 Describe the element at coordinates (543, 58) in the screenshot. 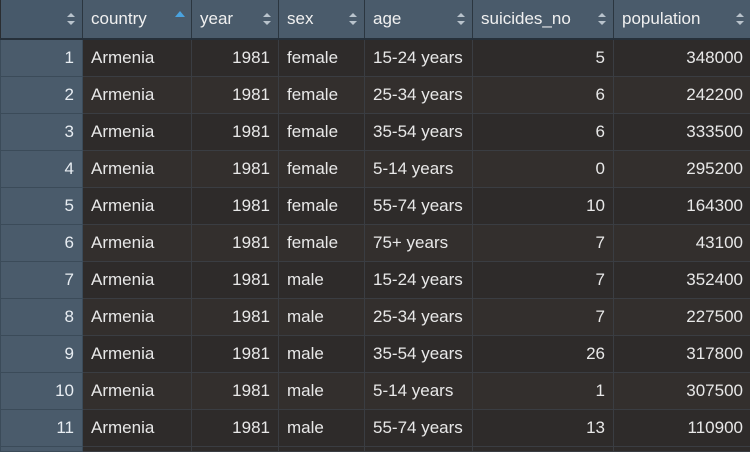

I see `suicides-no-cell: 5` at that location.